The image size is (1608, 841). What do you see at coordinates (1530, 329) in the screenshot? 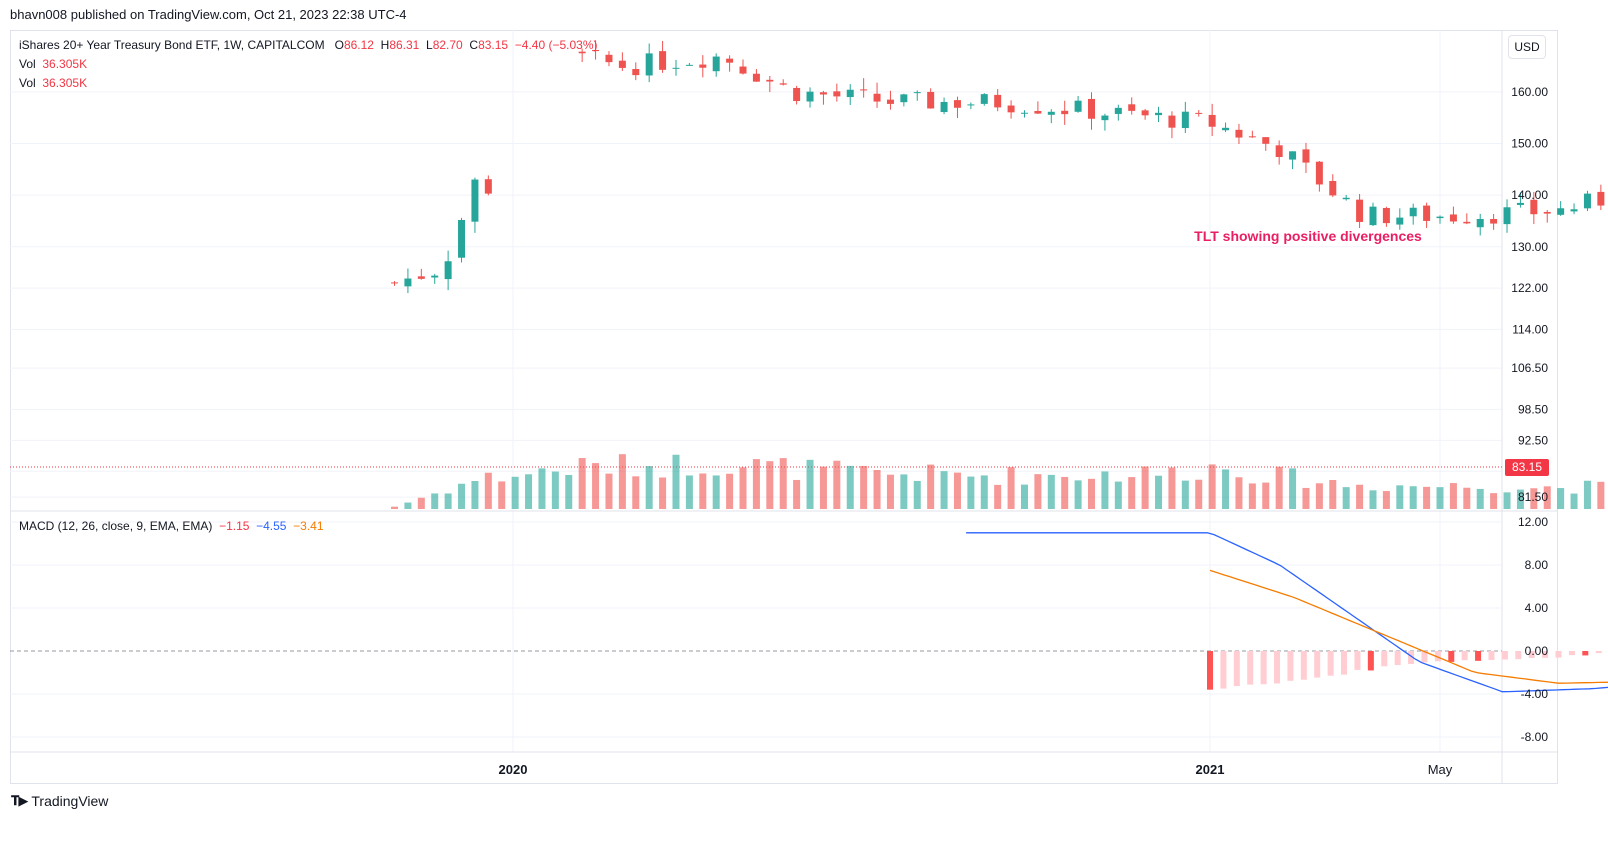
I see `price-axis-label: 114.00` at bounding box center [1530, 329].